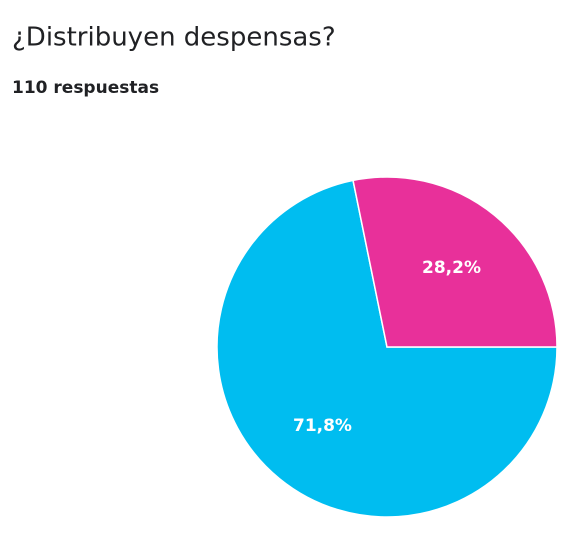 The width and height of the screenshot is (576, 556). What do you see at coordinates (322, 426) in the screenshot?
I see `data-label: 71,8%` at bounding box center [322, 426].